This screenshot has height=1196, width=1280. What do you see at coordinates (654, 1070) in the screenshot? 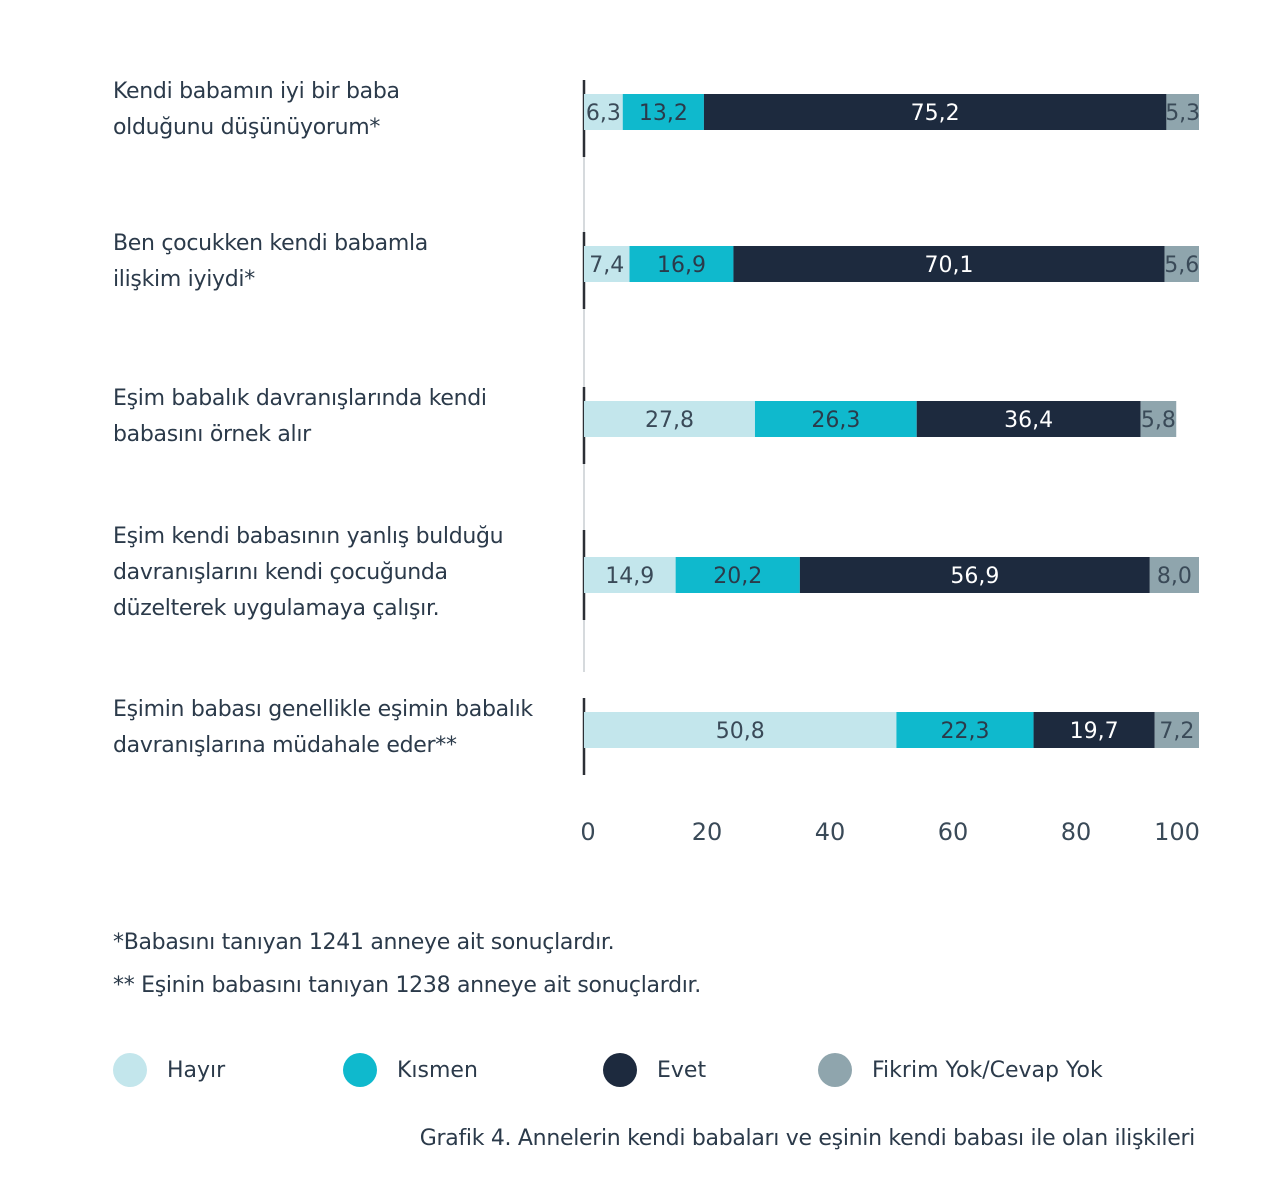
I see `legend-item-evet: Evet` at bounding box center [654, 1070].